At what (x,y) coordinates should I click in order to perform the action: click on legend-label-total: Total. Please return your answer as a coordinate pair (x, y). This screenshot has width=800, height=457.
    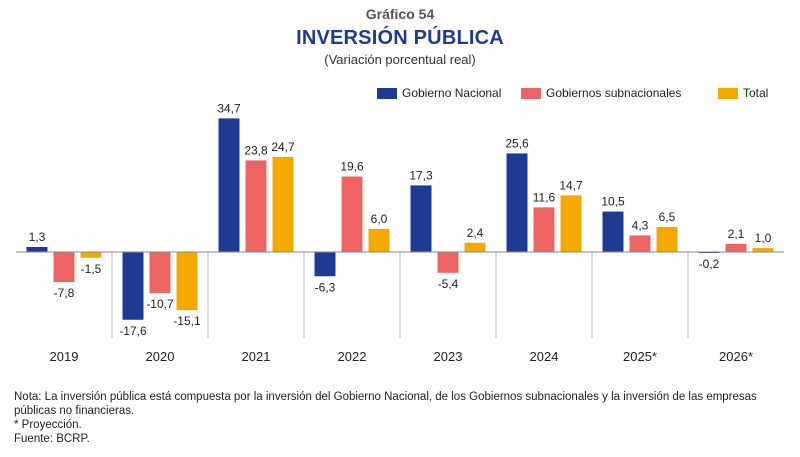
    Looking at the image, I should click on (756, 93).